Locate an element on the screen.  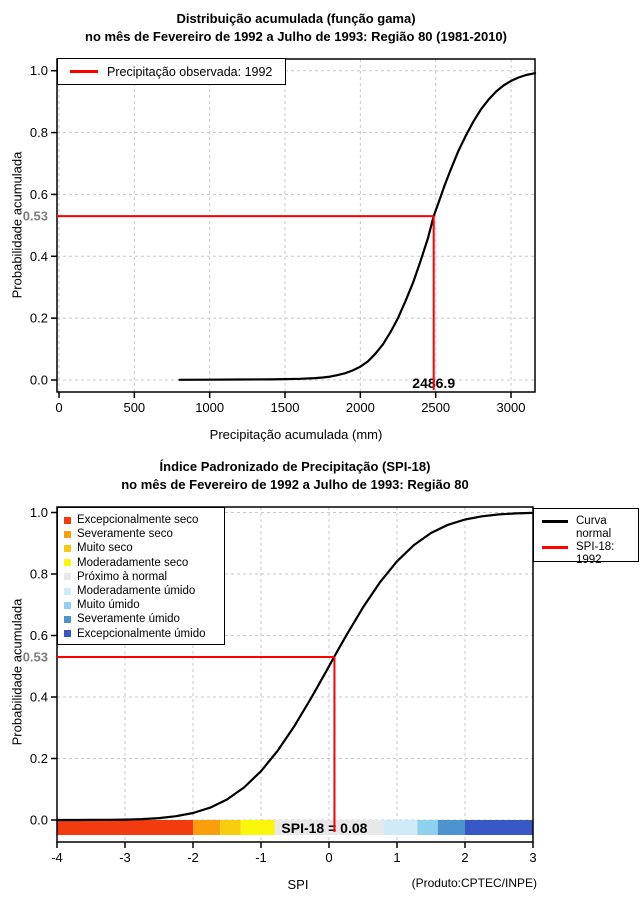
category-label: Excepcionalmente úmido is located at coordinates (141, 633).